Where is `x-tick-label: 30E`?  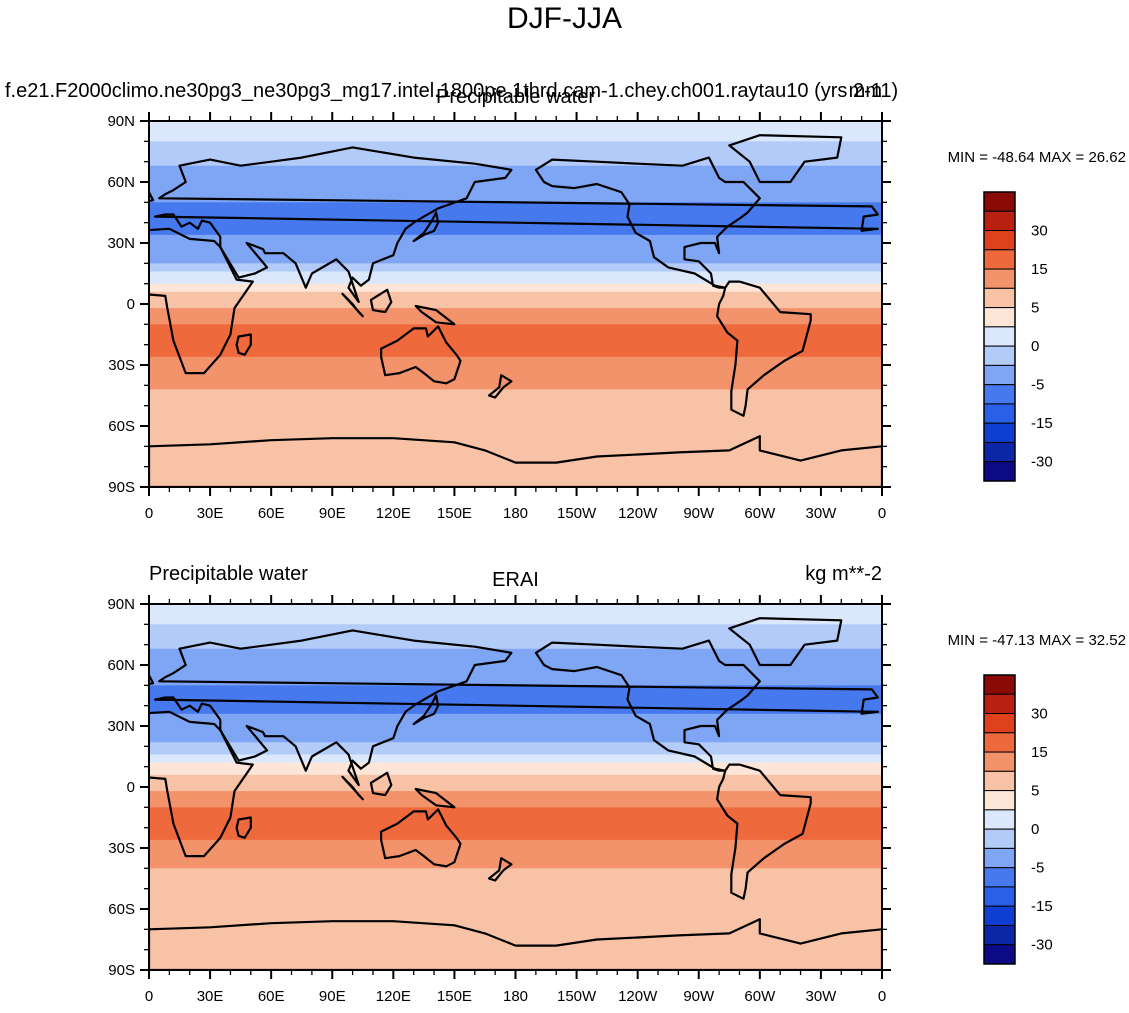
x-tick-label: 30E is located at coordinates (210, 513).